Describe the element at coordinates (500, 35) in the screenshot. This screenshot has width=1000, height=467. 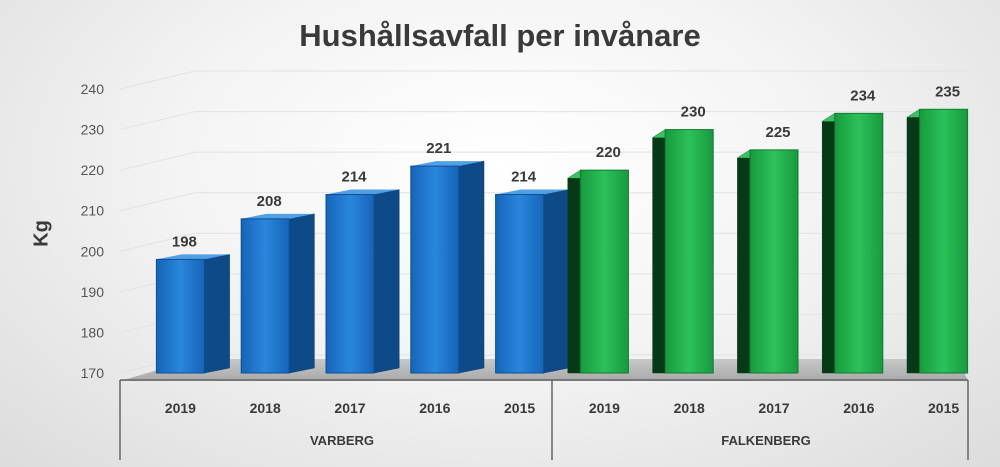
I see `chart-title: Hushållsavfall per invånare` at that location.